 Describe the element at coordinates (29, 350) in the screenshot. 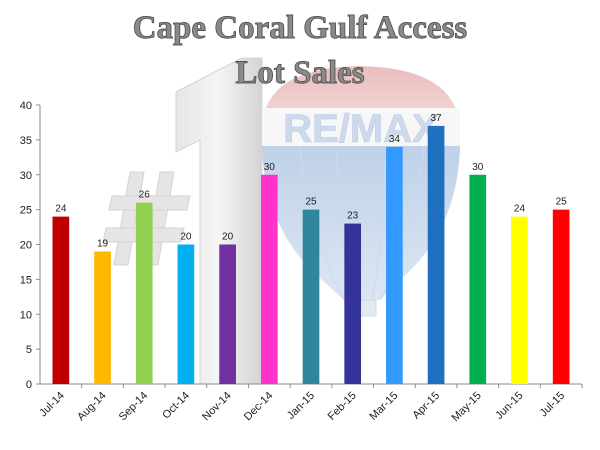

I see `y-tick-label: 5` at that location.